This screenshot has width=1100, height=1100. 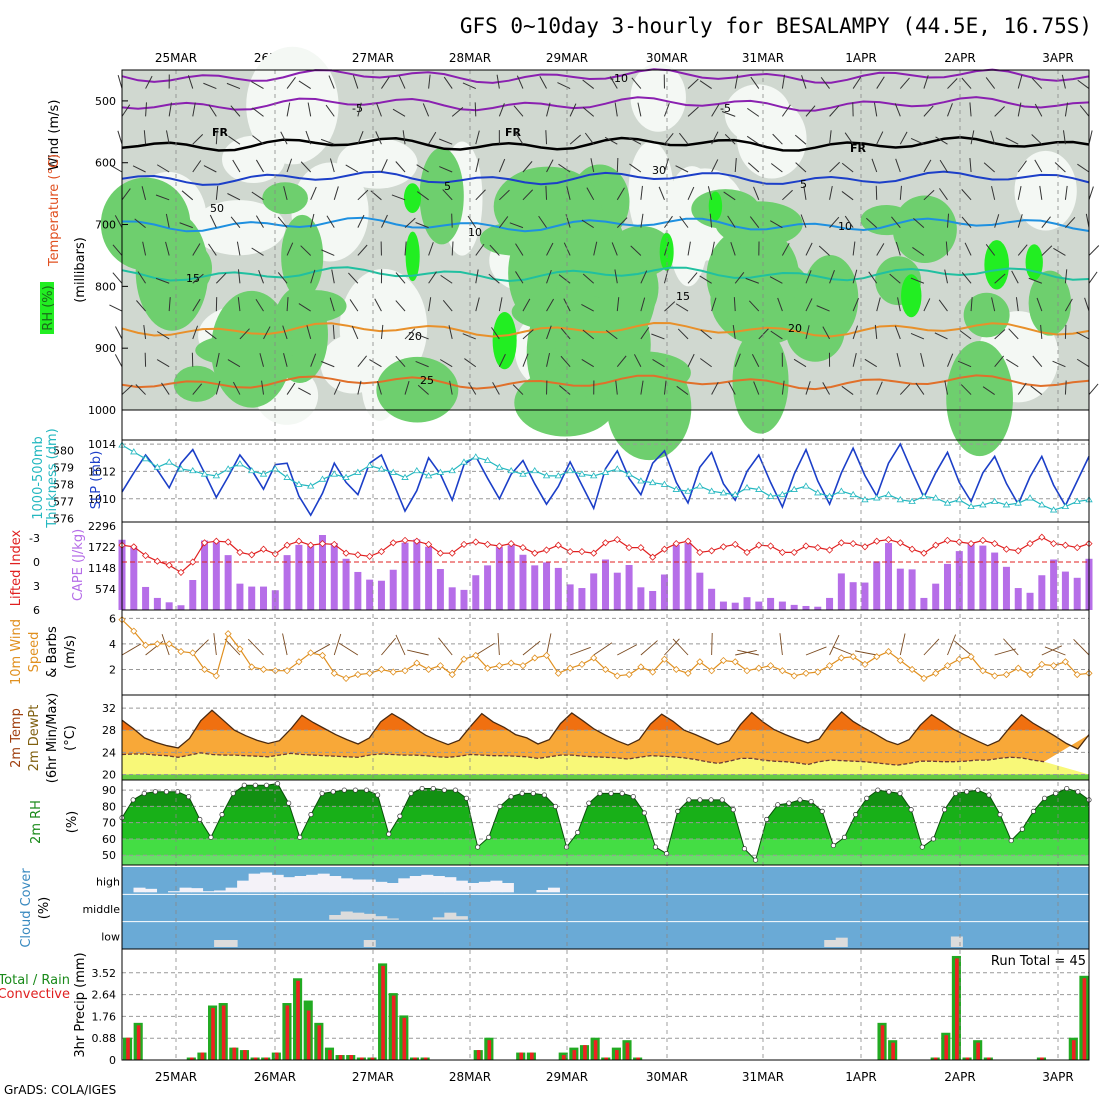 I want to click on date-label: 29MAR, so click(x=567, y=1077).